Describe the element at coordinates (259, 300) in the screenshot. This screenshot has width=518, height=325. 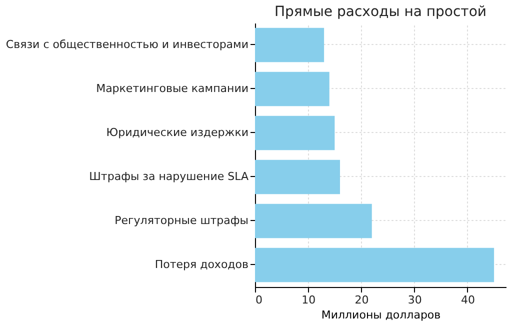
I see `x-tick-label: 0` at that location.